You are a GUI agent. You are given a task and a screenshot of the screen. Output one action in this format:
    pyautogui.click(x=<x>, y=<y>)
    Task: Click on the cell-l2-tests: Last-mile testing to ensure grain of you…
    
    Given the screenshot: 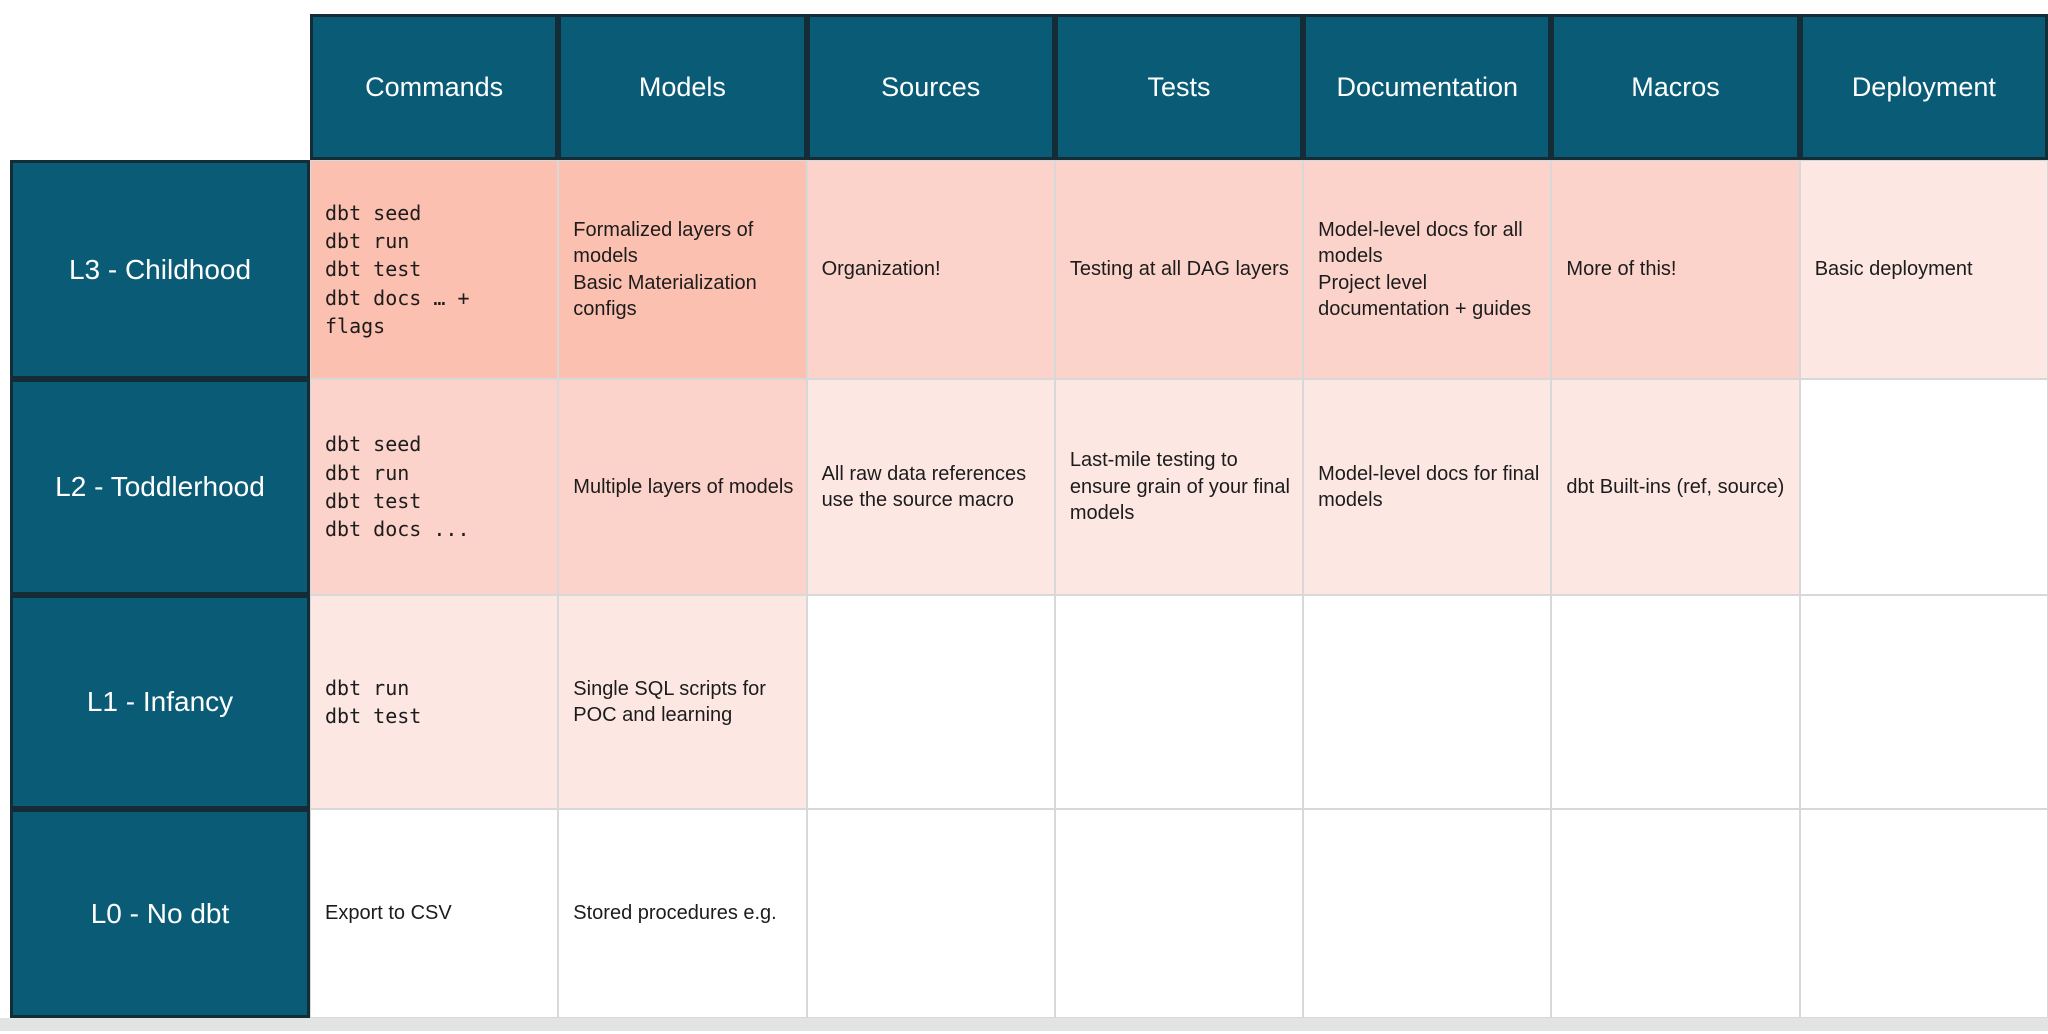 What is the action you would take?
    pyautogui.click(x=1179, y=487)
    